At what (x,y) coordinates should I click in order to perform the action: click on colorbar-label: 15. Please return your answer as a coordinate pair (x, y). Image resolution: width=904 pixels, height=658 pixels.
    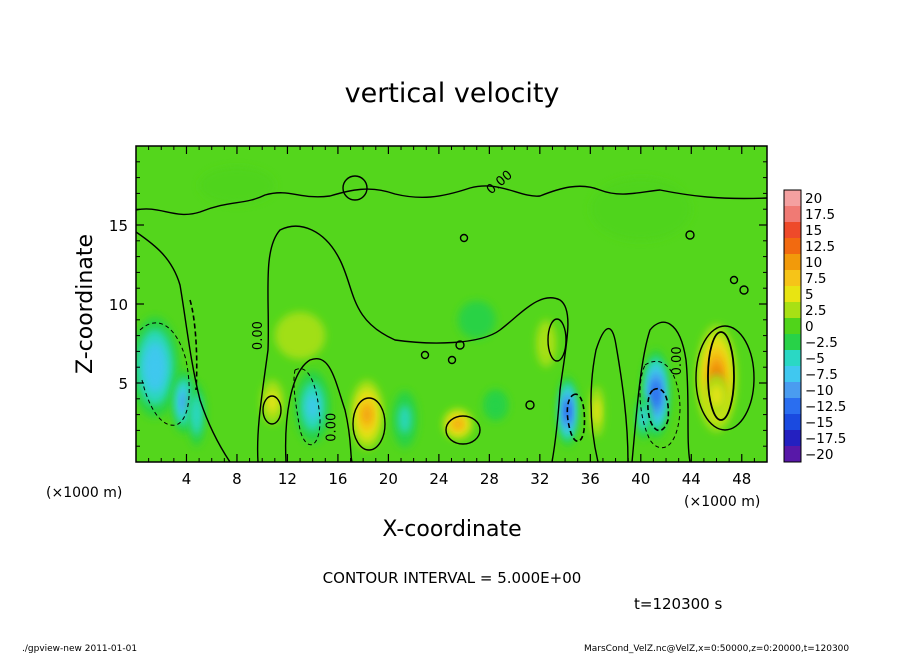
    Looking at the image, I should click on (813, 231).